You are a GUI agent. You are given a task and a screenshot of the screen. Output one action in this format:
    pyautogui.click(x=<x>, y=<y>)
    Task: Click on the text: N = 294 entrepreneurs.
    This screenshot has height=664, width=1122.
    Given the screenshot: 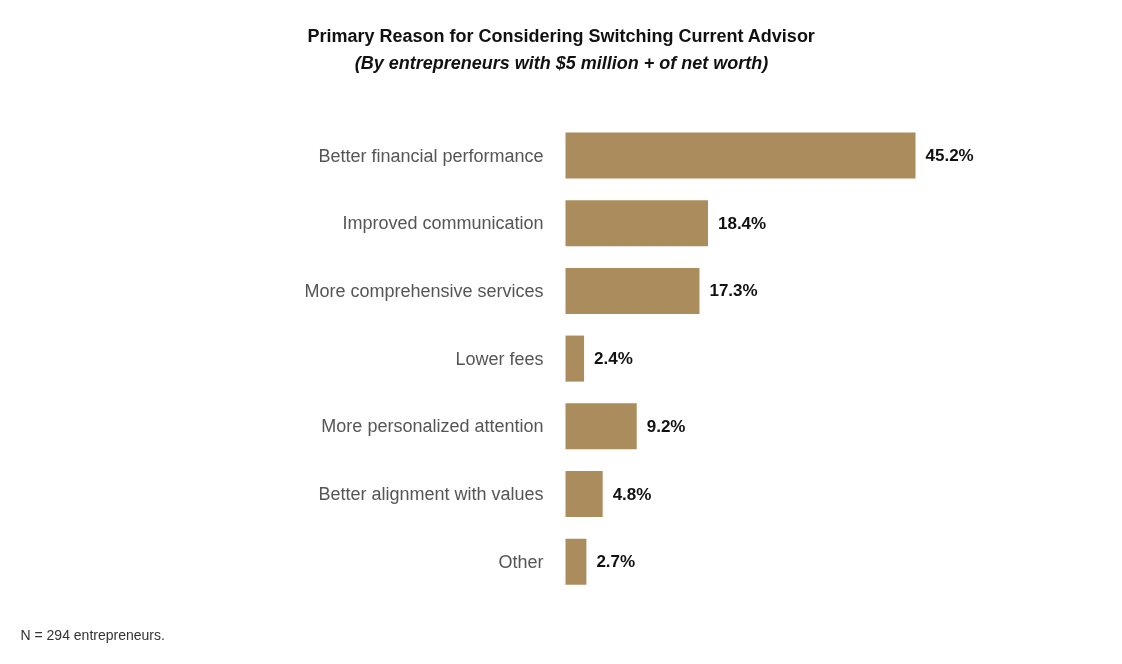 What is the action you would take?
    pyautogui.click(x=92, y=634)
    